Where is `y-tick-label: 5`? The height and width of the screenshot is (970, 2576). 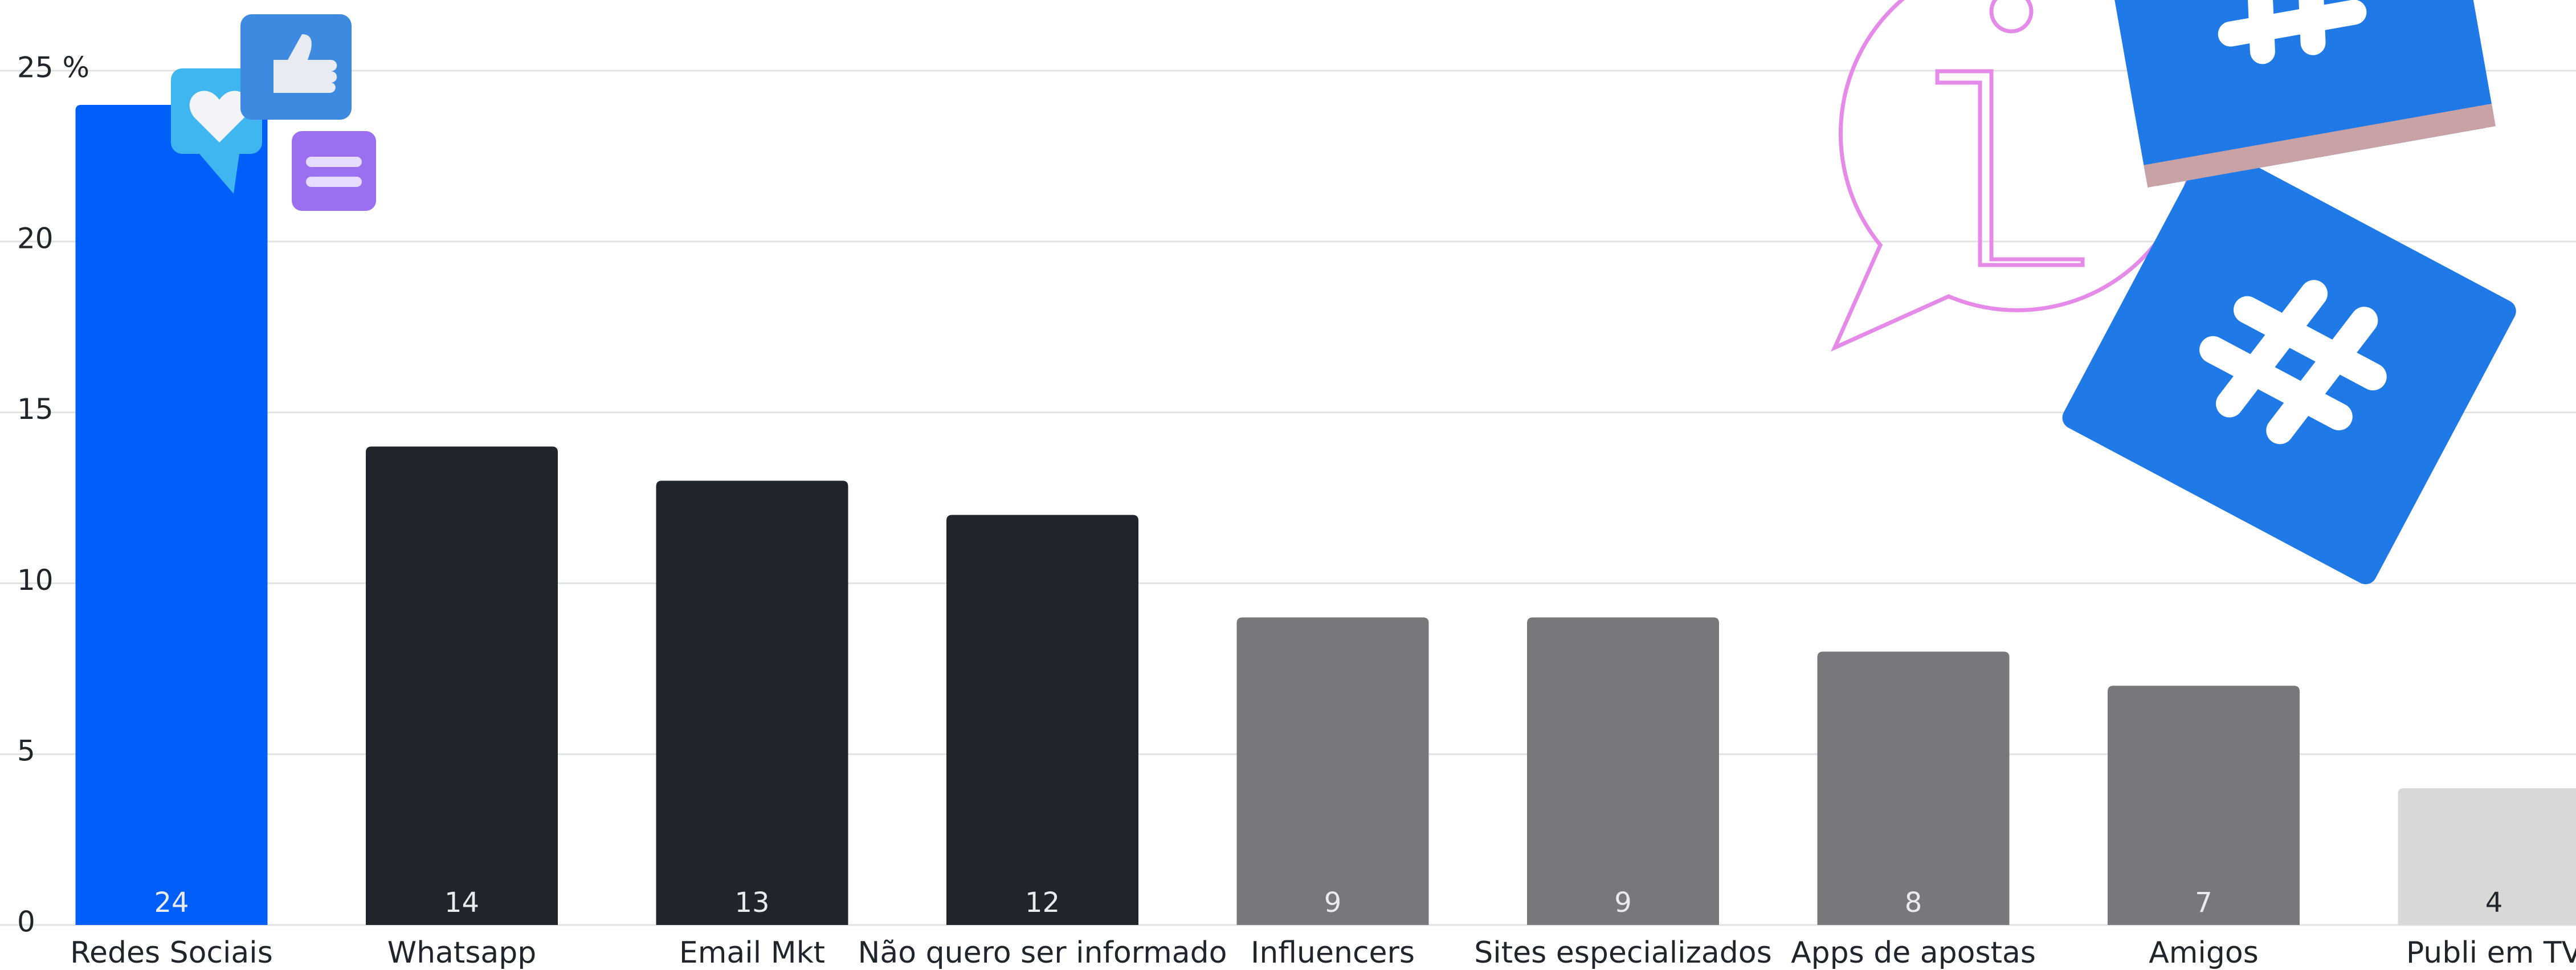 y-tick-label: 5 is located at coordinates (26, 751).